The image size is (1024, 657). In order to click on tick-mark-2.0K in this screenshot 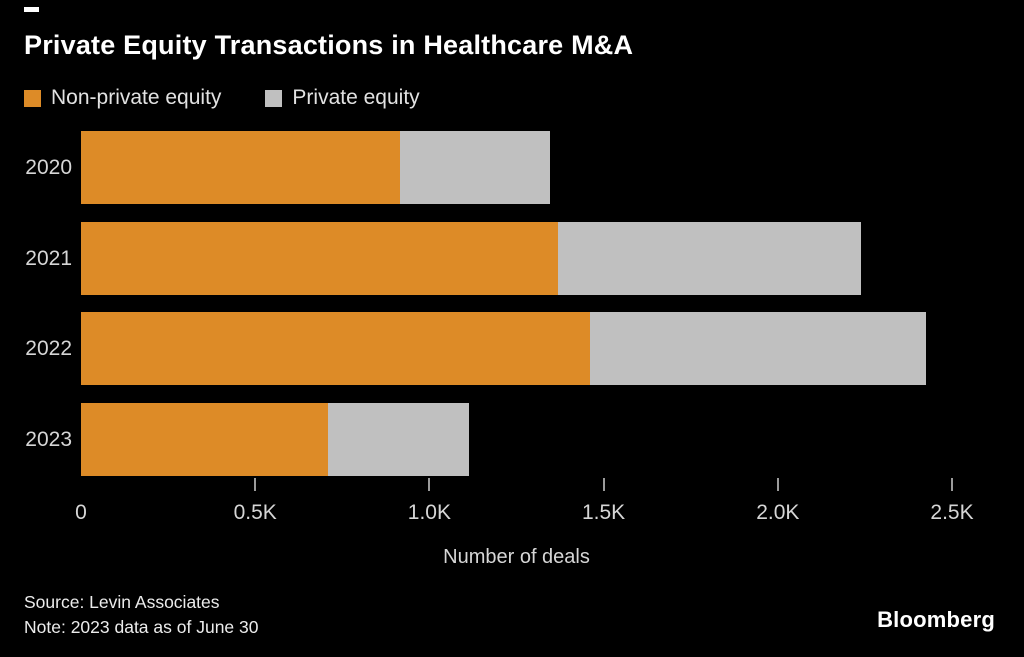, I will do `click(777, 484)`.